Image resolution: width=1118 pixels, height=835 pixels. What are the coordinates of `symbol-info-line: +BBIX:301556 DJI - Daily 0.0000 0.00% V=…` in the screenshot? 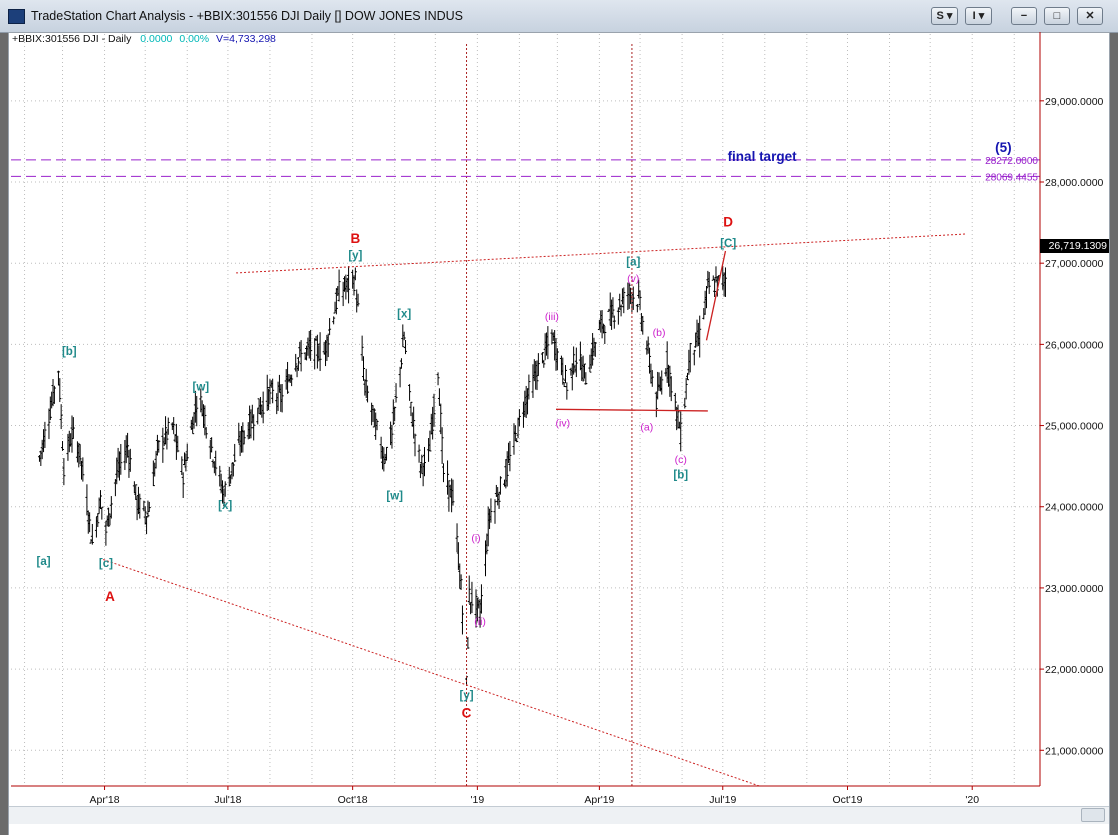 It's located at (144, 39).